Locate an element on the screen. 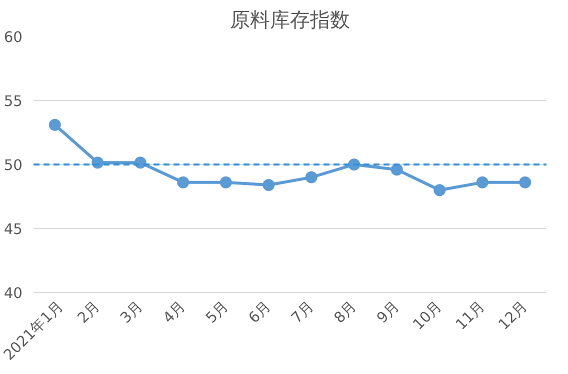 The height and width of the screenshot is (374, 568). x-tick-label: 8月 is located at coordinates (345, 312).